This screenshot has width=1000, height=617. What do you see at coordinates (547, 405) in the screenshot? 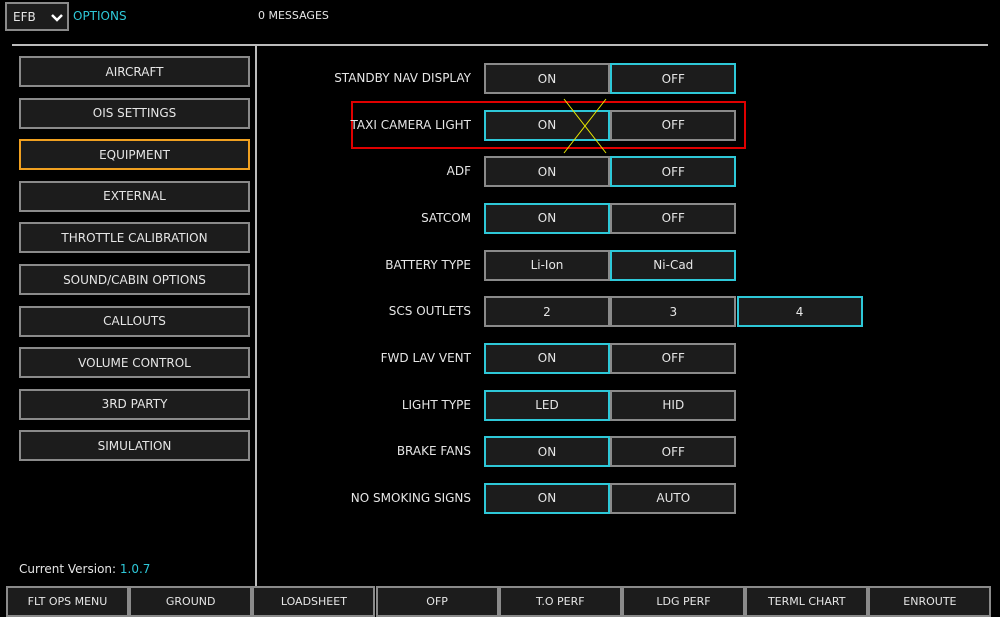
I see `option-button: LED` at bounding box center [547, 405].